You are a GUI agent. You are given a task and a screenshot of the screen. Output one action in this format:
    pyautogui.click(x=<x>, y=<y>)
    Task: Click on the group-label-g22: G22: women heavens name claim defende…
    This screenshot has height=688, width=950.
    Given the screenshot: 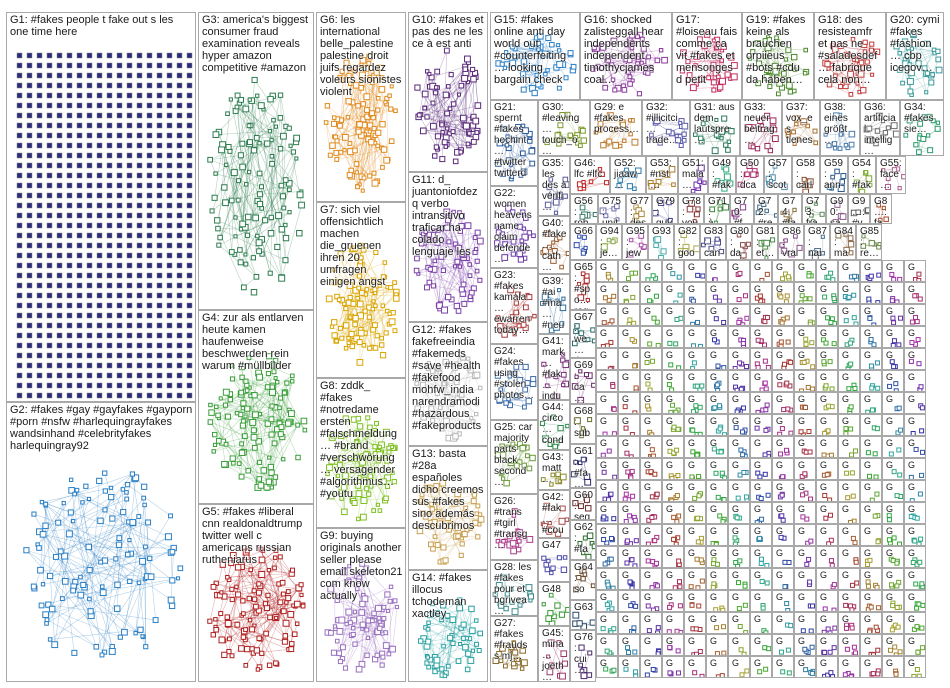 What is the action you would take?
    pyautogui.click(x=513, y=226)
    